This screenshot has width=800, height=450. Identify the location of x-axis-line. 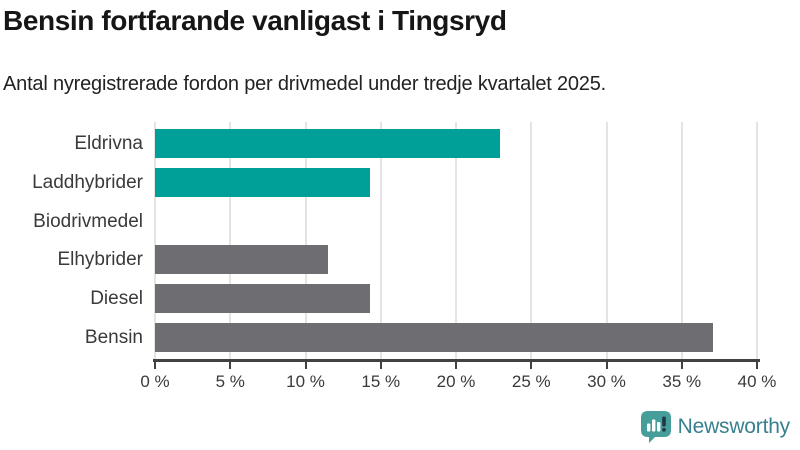
(456, 360).